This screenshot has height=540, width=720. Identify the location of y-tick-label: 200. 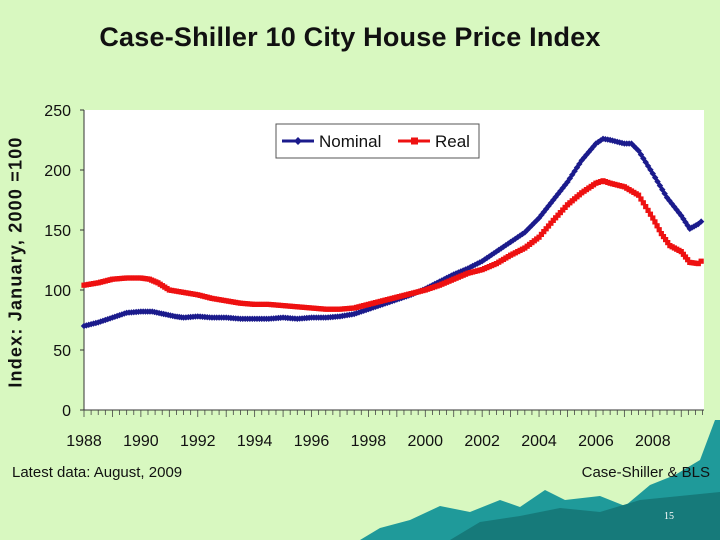
(57, 171).